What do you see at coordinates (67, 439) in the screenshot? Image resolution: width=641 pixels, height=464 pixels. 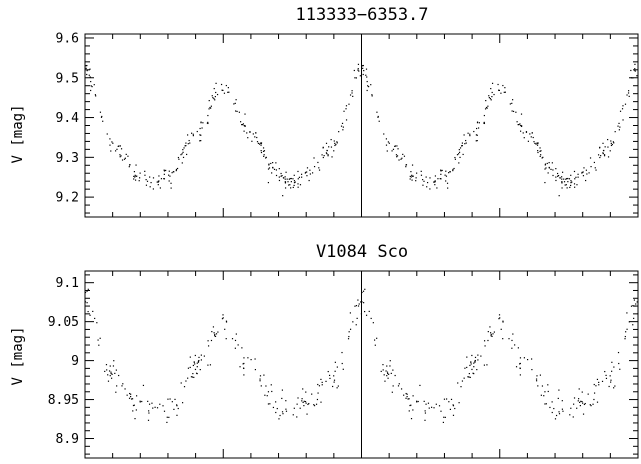 I see `y-tick-label: 8.9` at bounding box center [67, 439].